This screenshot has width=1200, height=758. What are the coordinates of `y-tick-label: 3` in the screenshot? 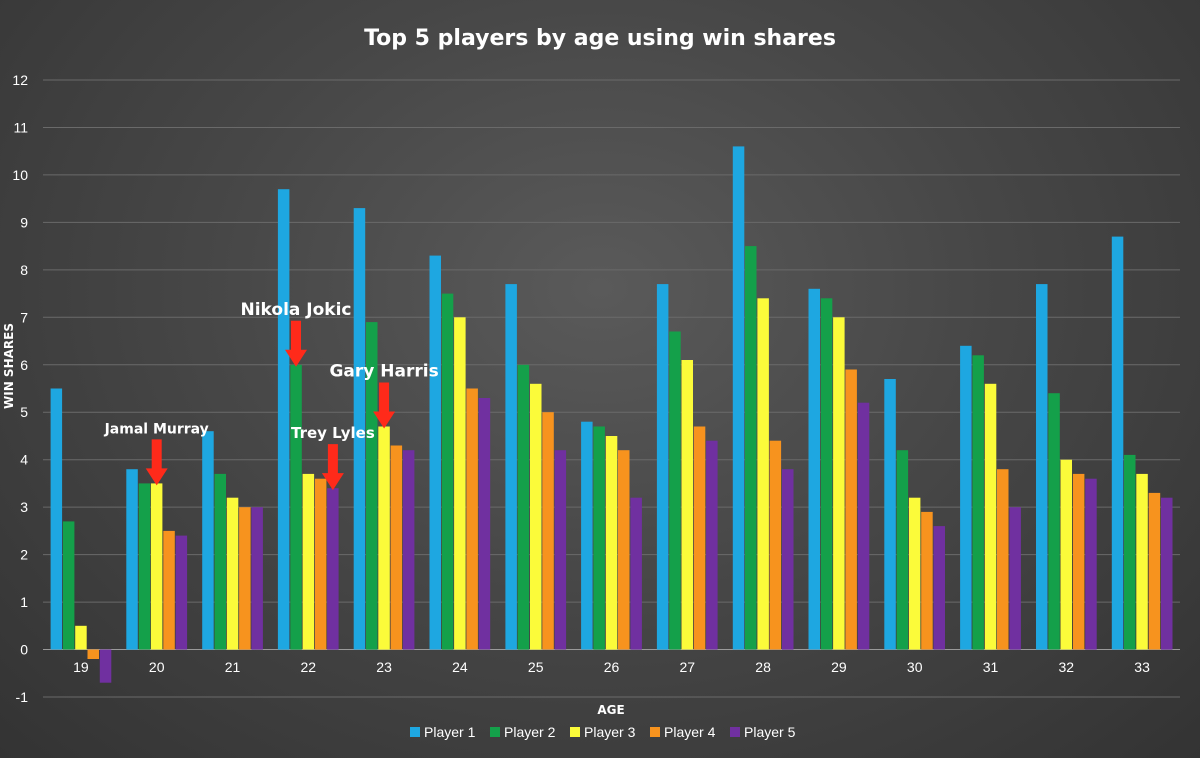 It's located at (24, 507).